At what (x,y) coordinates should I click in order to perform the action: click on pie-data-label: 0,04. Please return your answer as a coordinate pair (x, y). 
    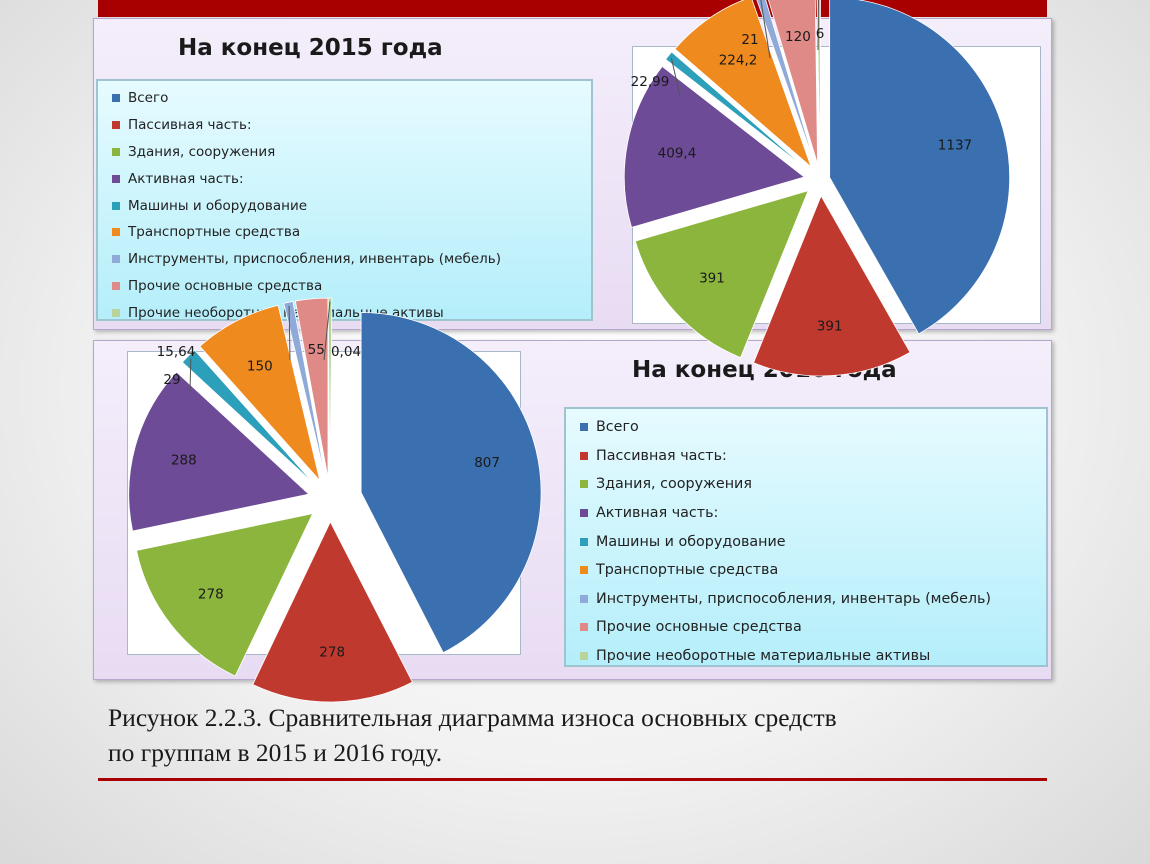
    Looking at the image, I should click on (346, 352).